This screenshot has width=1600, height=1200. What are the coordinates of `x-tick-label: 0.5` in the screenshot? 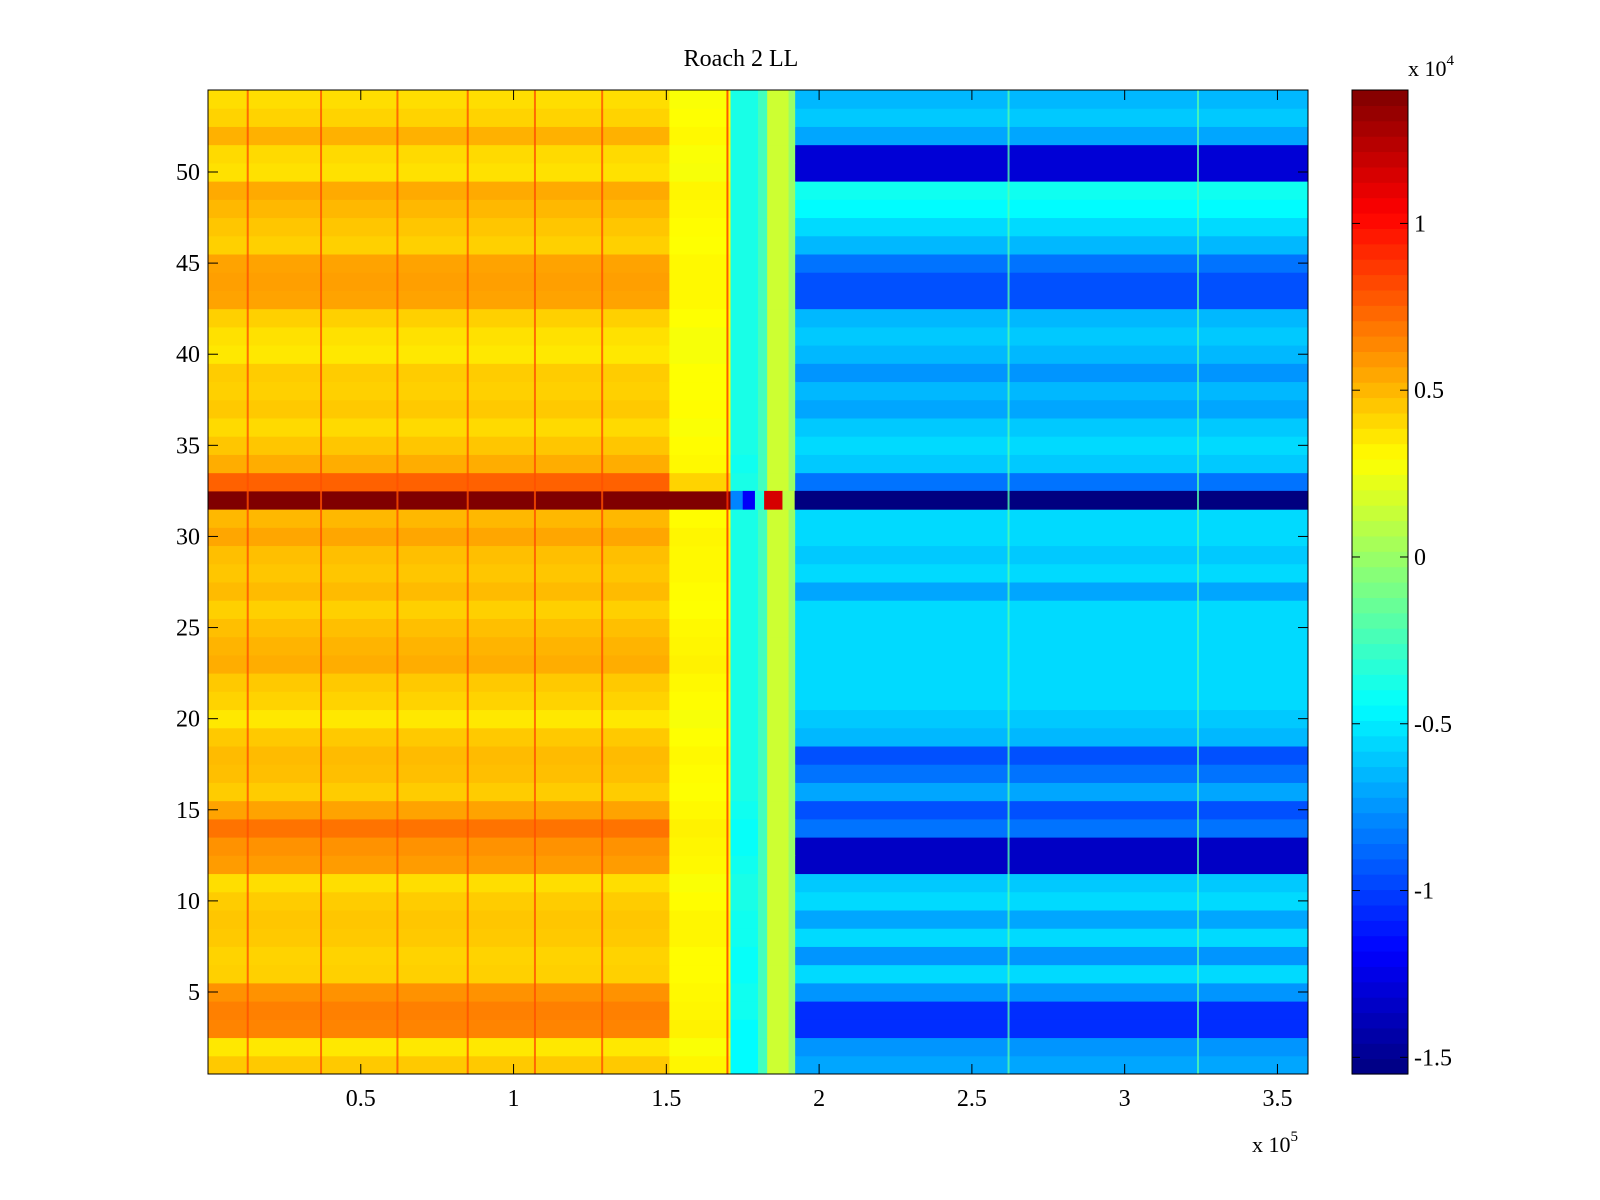 It's located at (361, 1099).